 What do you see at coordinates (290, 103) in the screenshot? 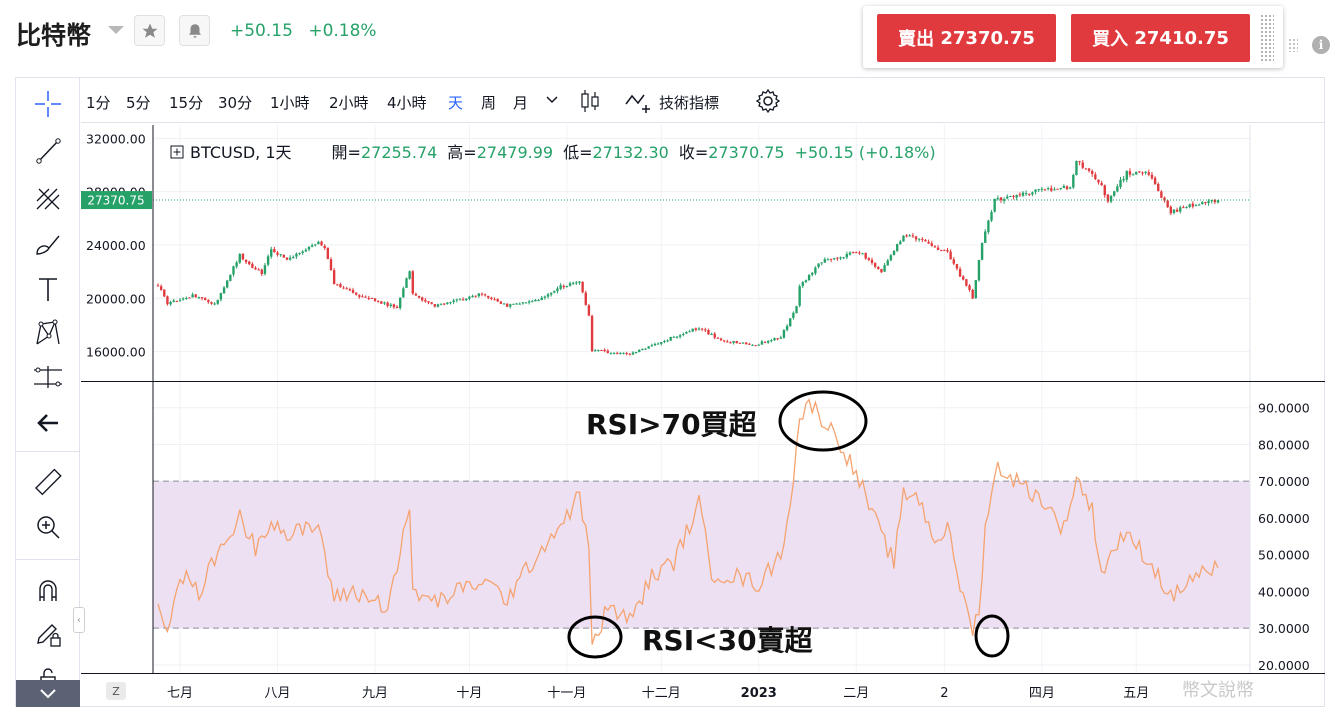
I see `timeframe-1h: 1小時` at bounding box center [290, 103].